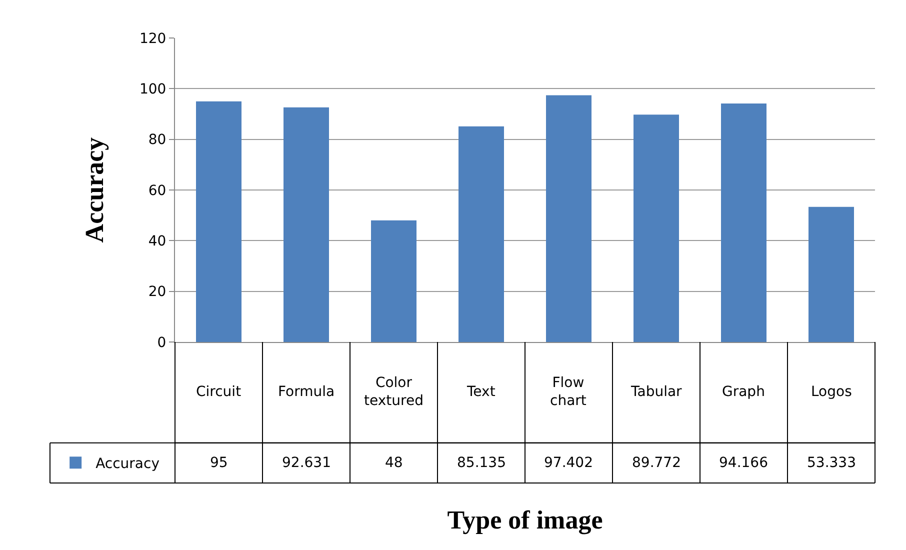 Image resolution: width=906 pixels, height=550 pixels. I want to click on y-tick-label: 40, so click(157, 242).